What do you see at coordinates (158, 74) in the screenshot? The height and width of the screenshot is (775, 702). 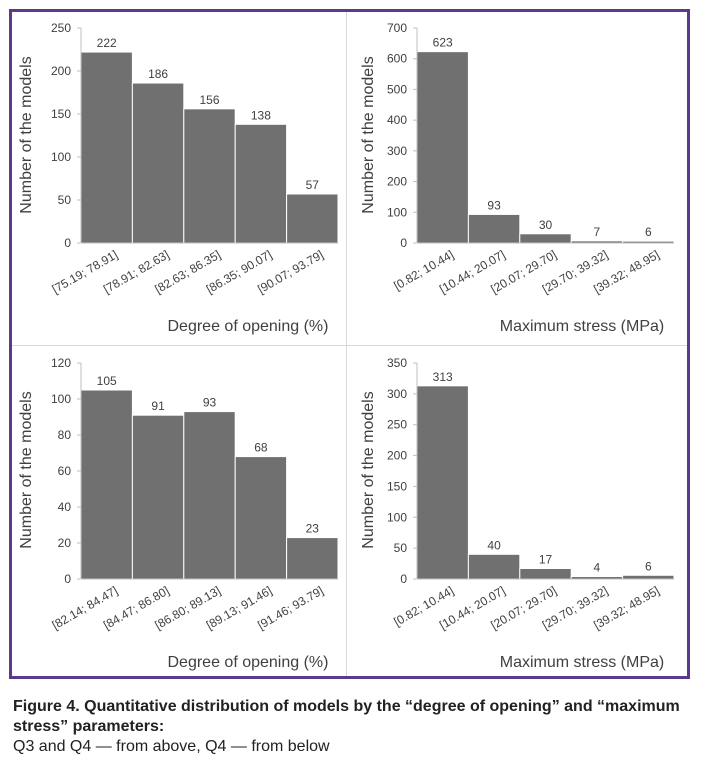 I see `bar-value-label: 186` at bounding box center [158, 74].